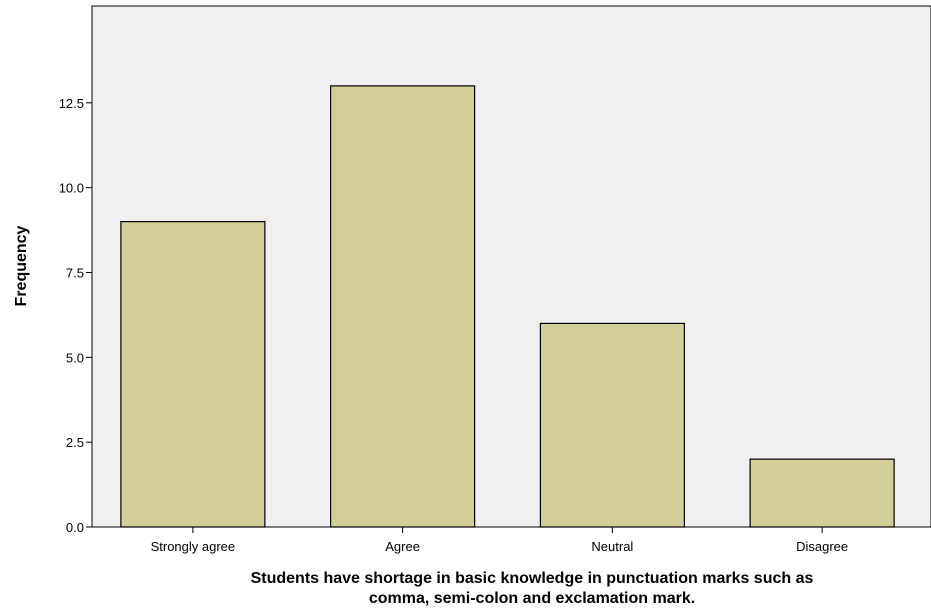 The width and height of the screenshot is (931, 611). Describe the element at coordinates (612, 546) in the screenshot. I see `x-category-label: Neutral` at that location.